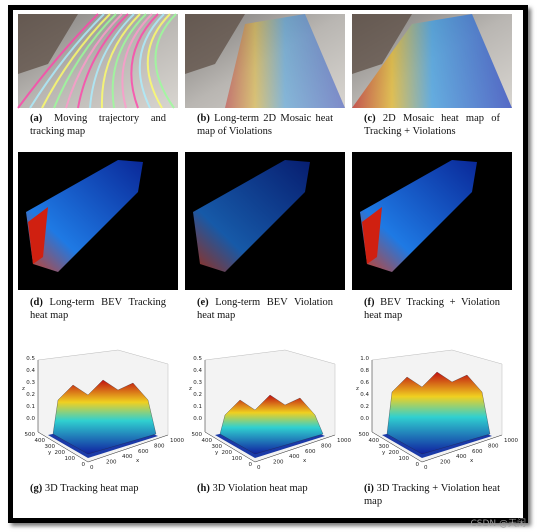 The width and height of the screenshot is (540, 532). What do you see at coordinates (23, 389) in the screenshot?
I see `z-axis-label: z` at bounding box center [23, 389].